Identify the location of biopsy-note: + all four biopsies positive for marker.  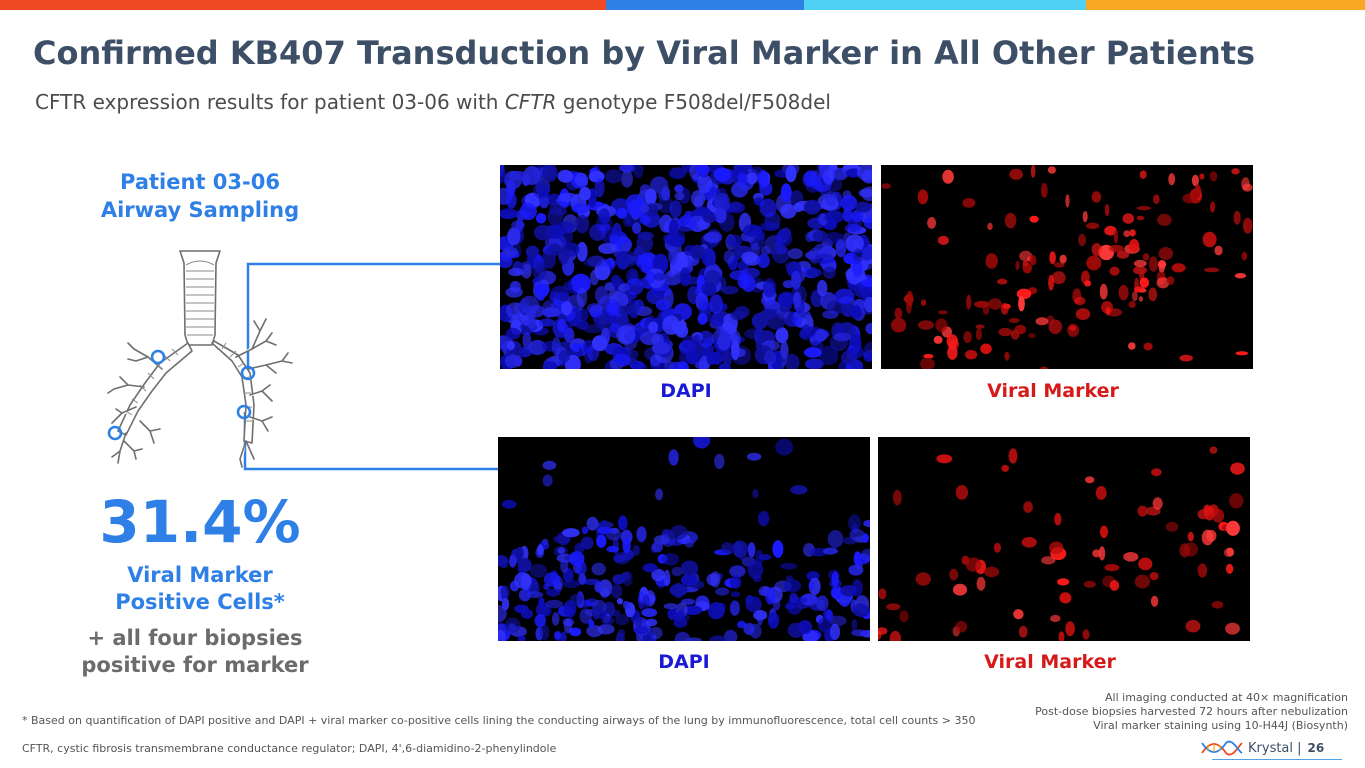
(195, 652).